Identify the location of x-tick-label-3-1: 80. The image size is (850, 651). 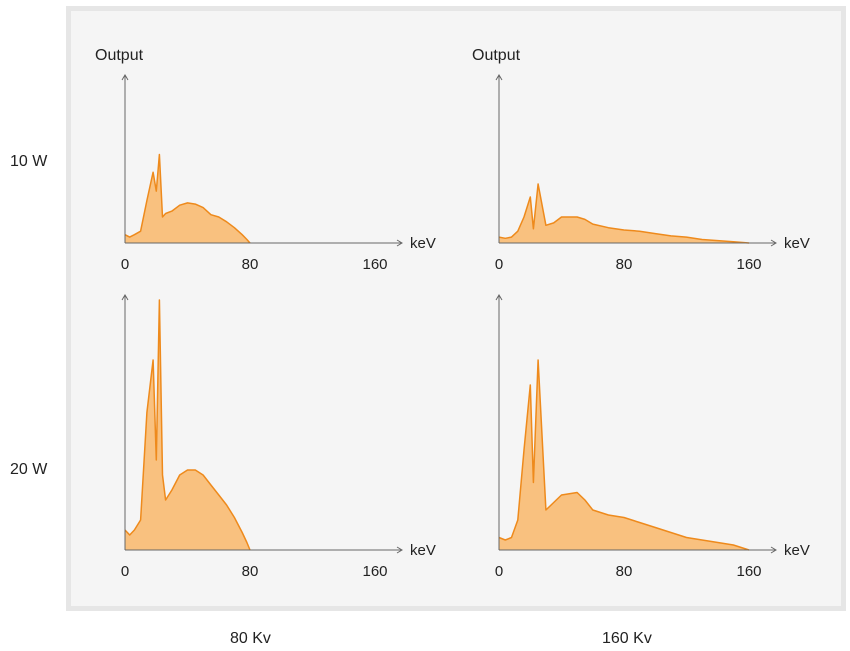
(624, 571).